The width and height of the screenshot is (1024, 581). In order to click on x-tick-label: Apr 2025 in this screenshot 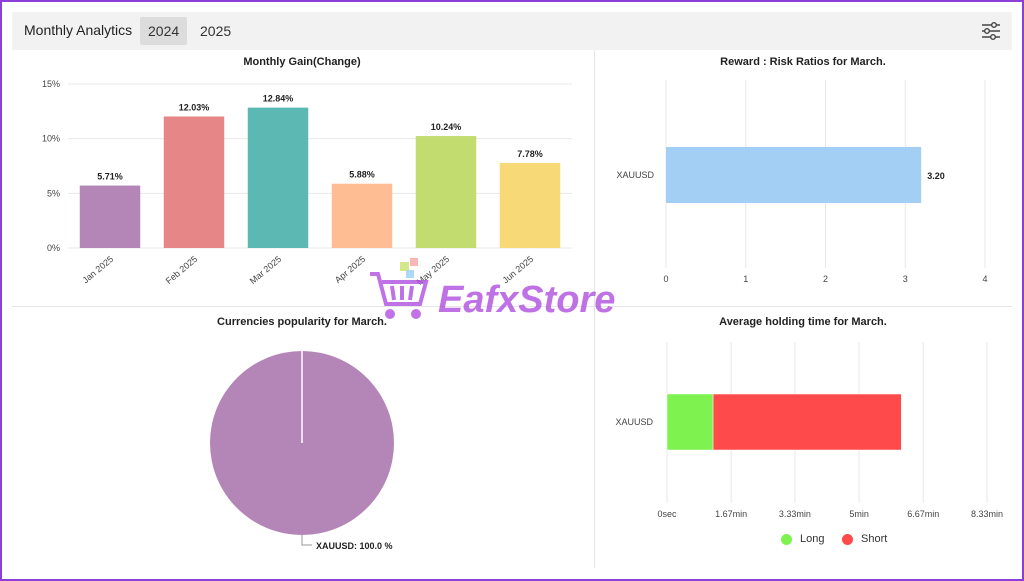, I will do `click(350, 269)`.